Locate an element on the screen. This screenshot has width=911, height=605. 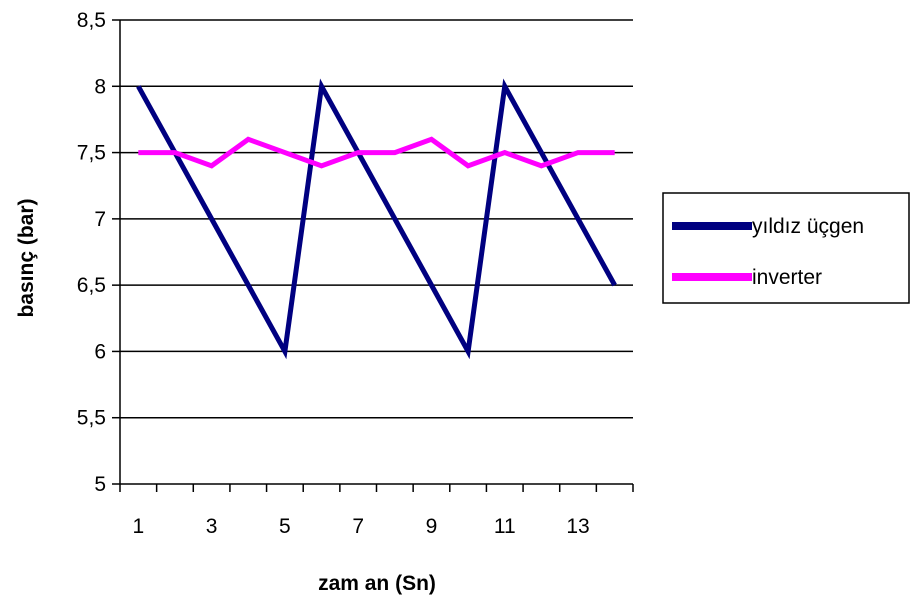
y-tick-label: 5 is located at coordinates (100, 484).